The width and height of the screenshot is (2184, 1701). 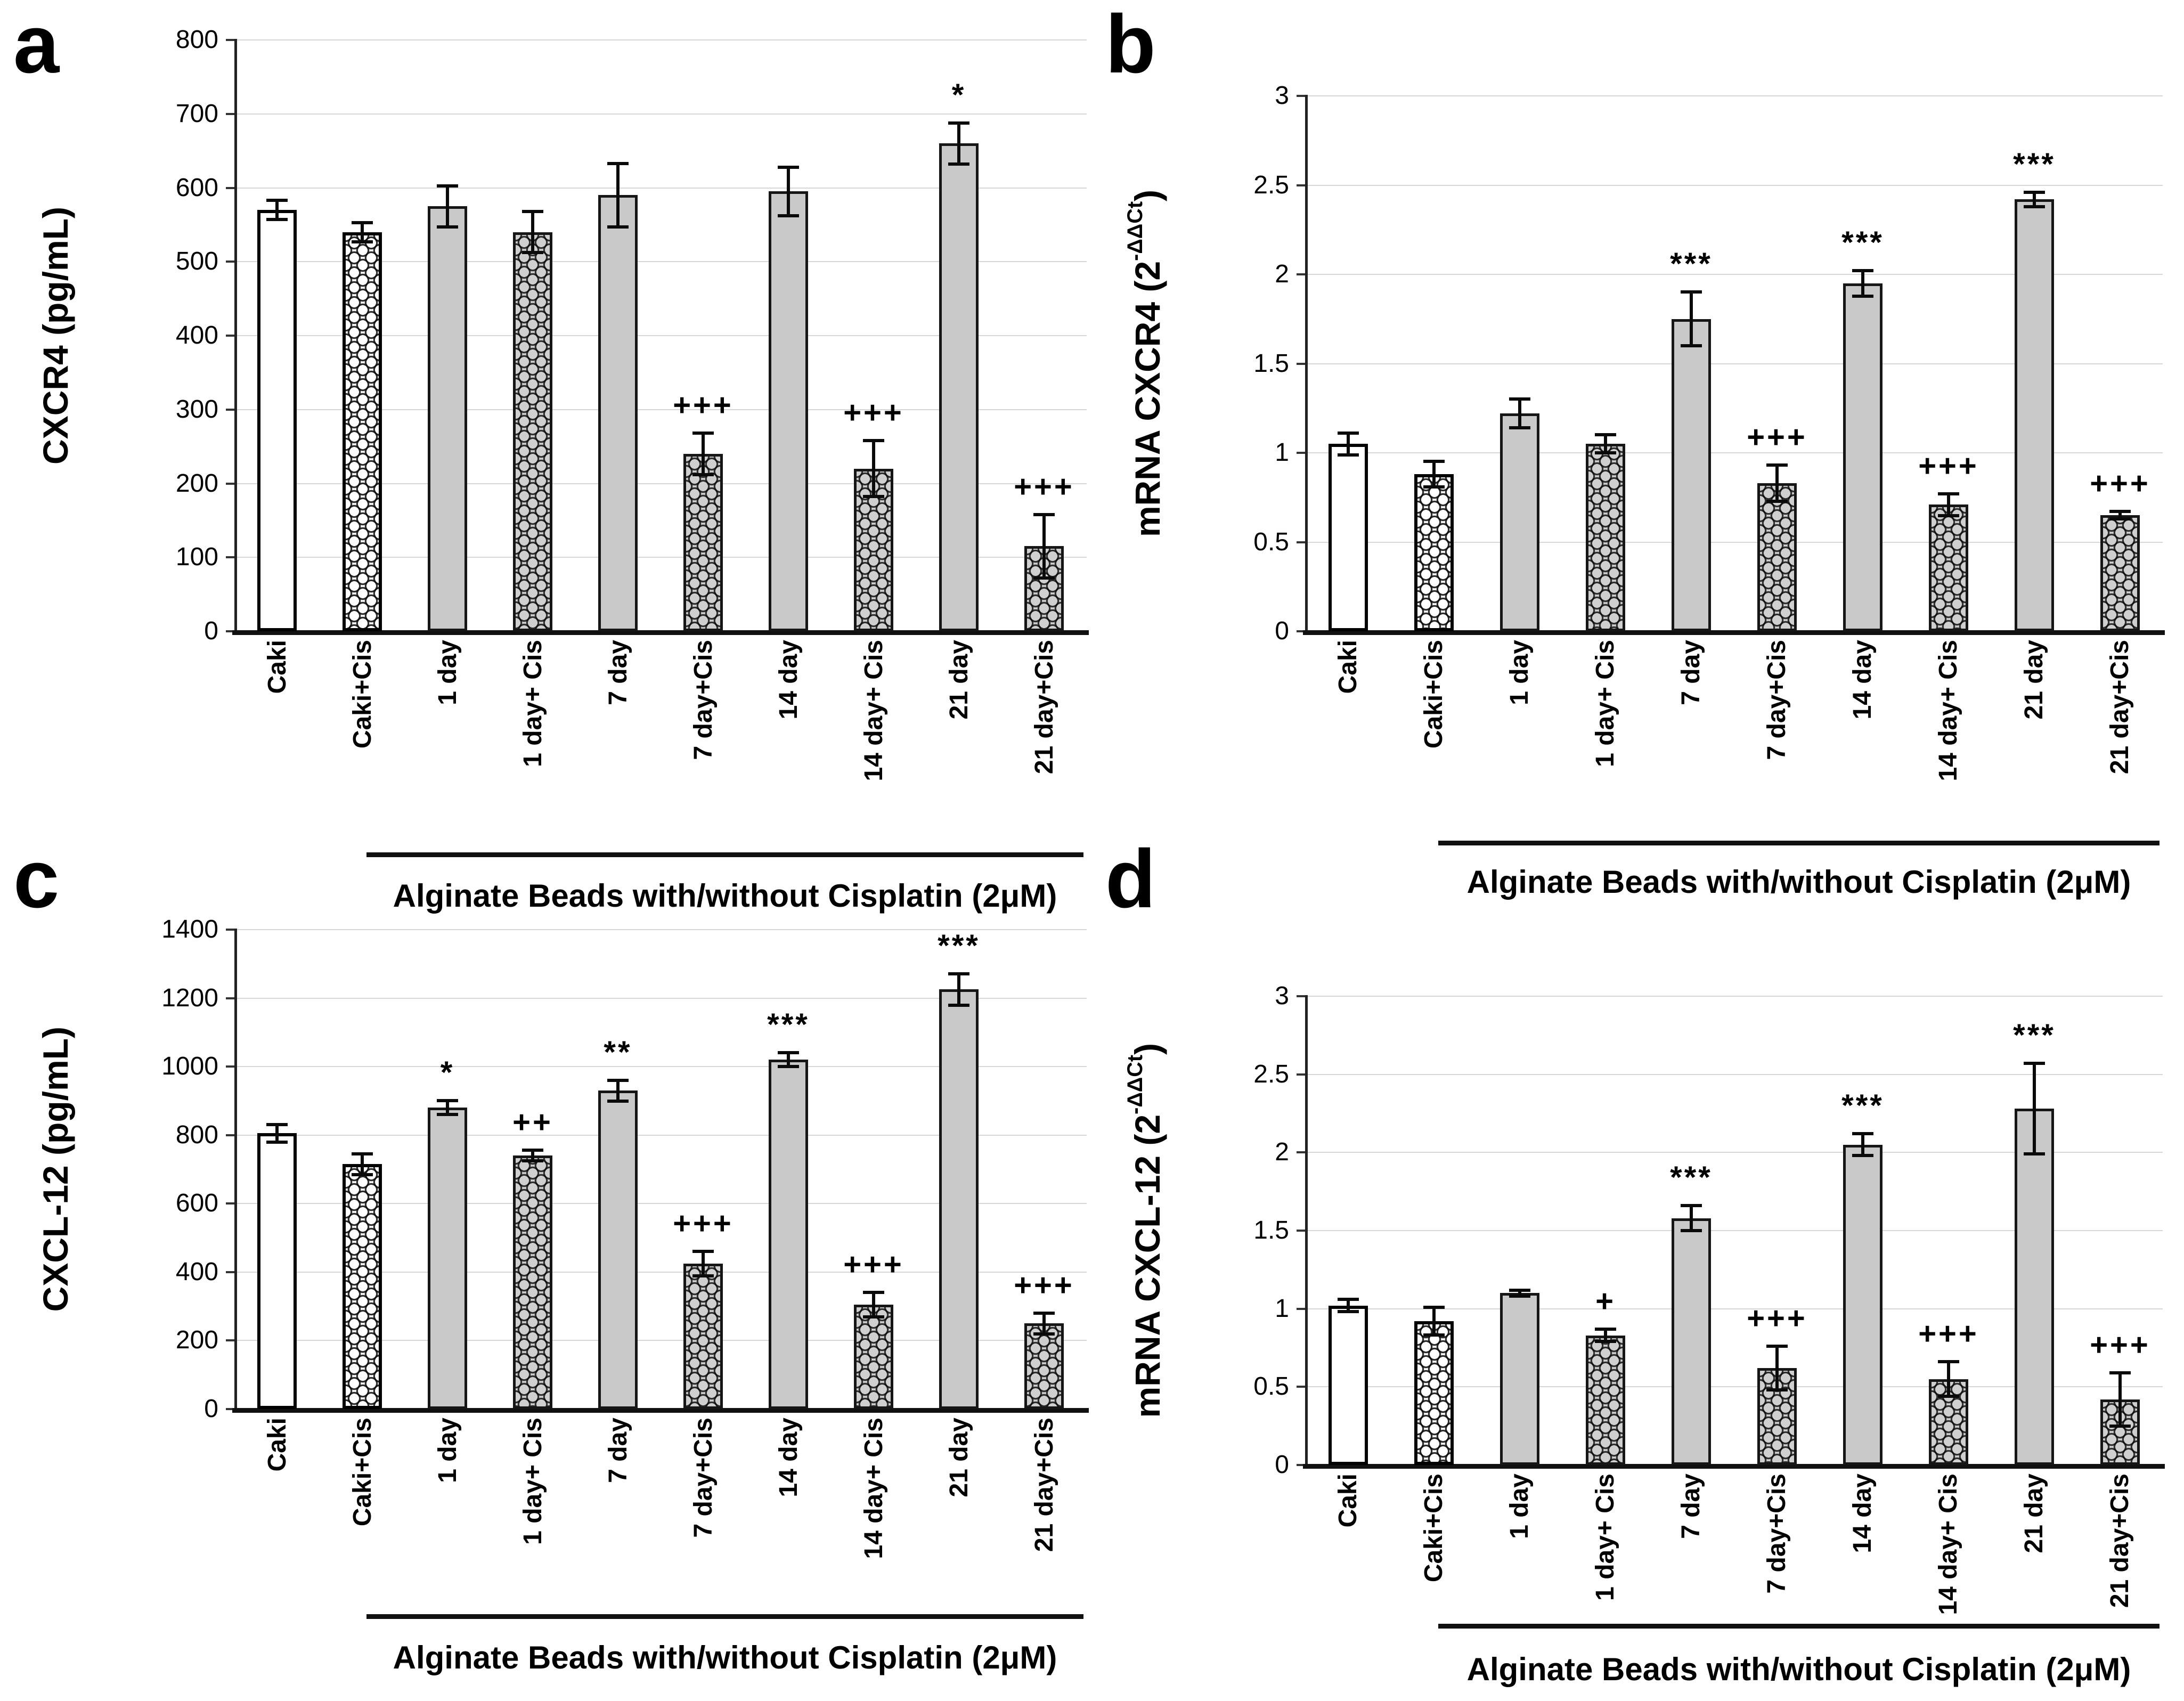 What do you see at coordinates (196, 261) in the screenshot?
I see `y-tick-label: 500` at bounding box center [196, 261].